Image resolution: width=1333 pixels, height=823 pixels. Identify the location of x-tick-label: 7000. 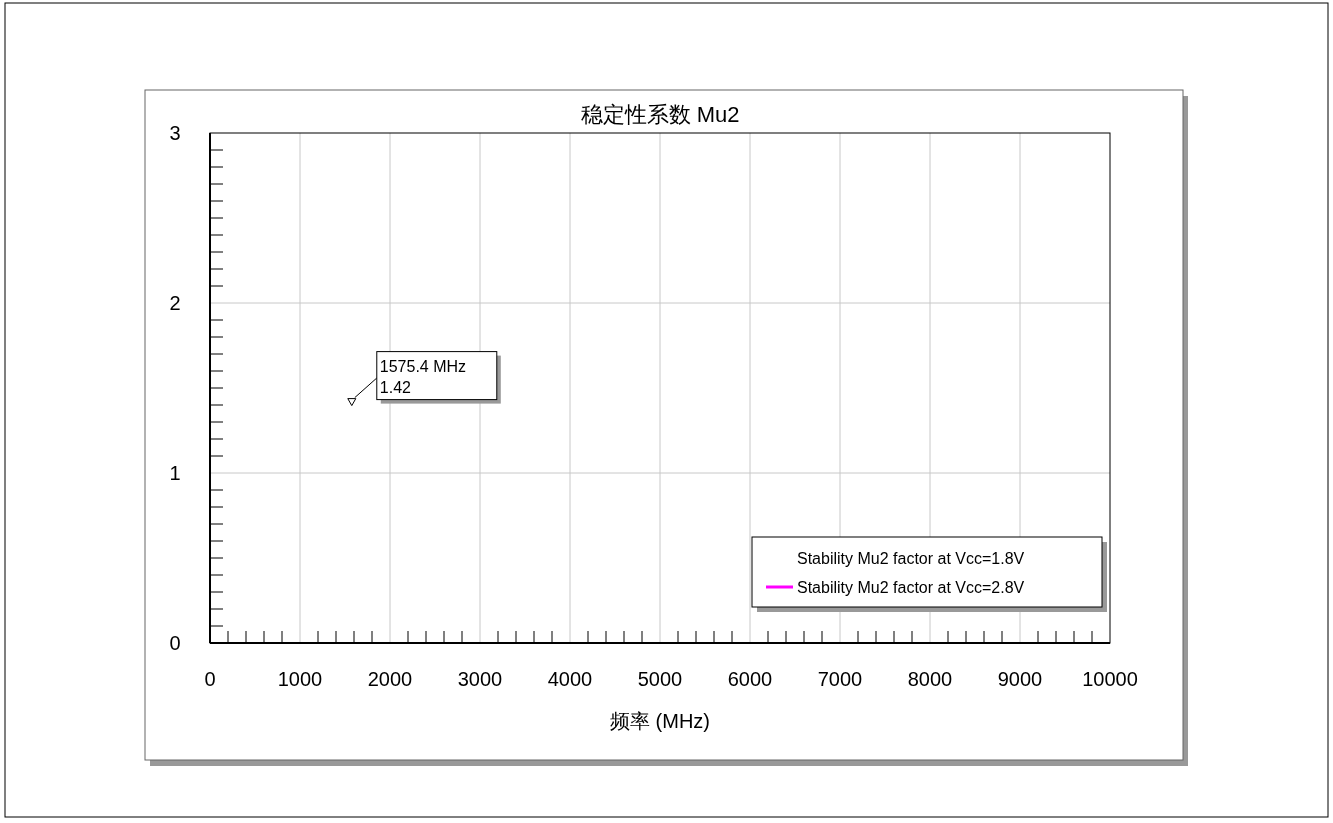
(840, 679).